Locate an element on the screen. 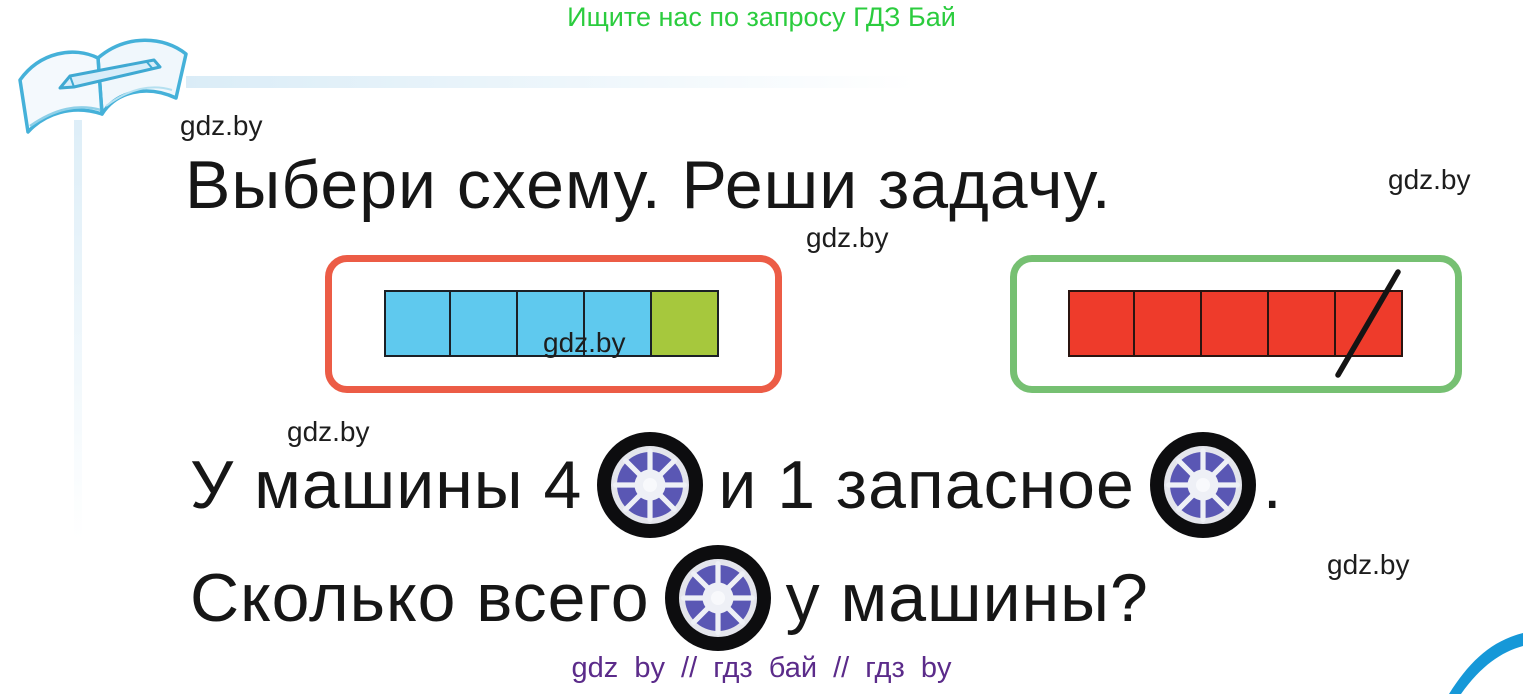 This screenshot has height=694, width=1523. sentence1-text-middle: и 1 запасное is located at coordinates (926, 485).